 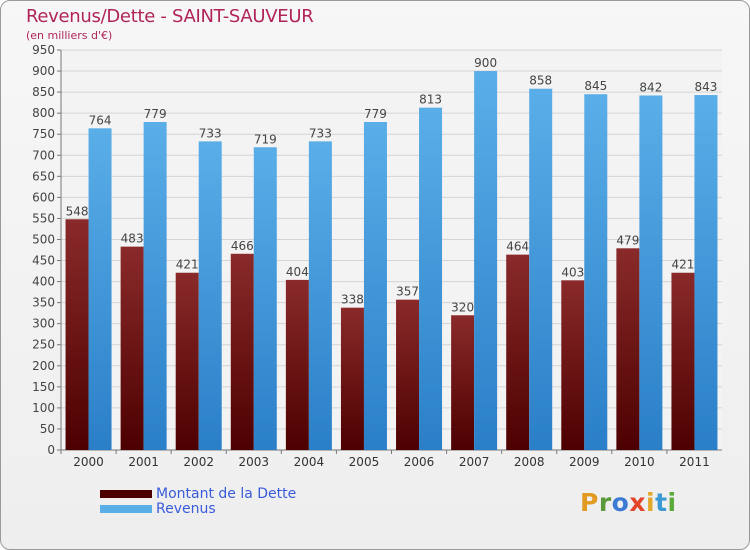 What do you see at coordinates (43, 282) in the screenshot?
I see `y-tick-label: 400` at bounding box center [43, 282].